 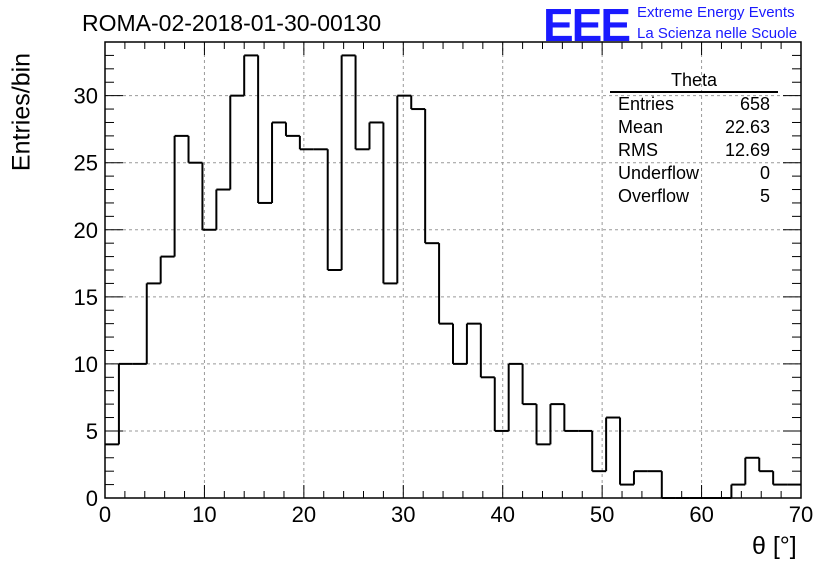 What do you see at coordinates (694, 127) in the screenshot?
I see `stats-row-mean: Mean 22.63` at bounding box center [694, 127].